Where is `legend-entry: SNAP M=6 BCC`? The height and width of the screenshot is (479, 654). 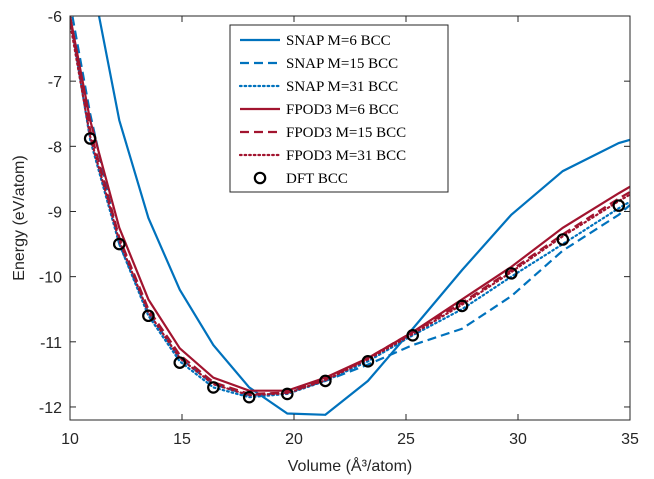
legend-entry: SNAP M=6 BCC is located at coordinates (338, 41).